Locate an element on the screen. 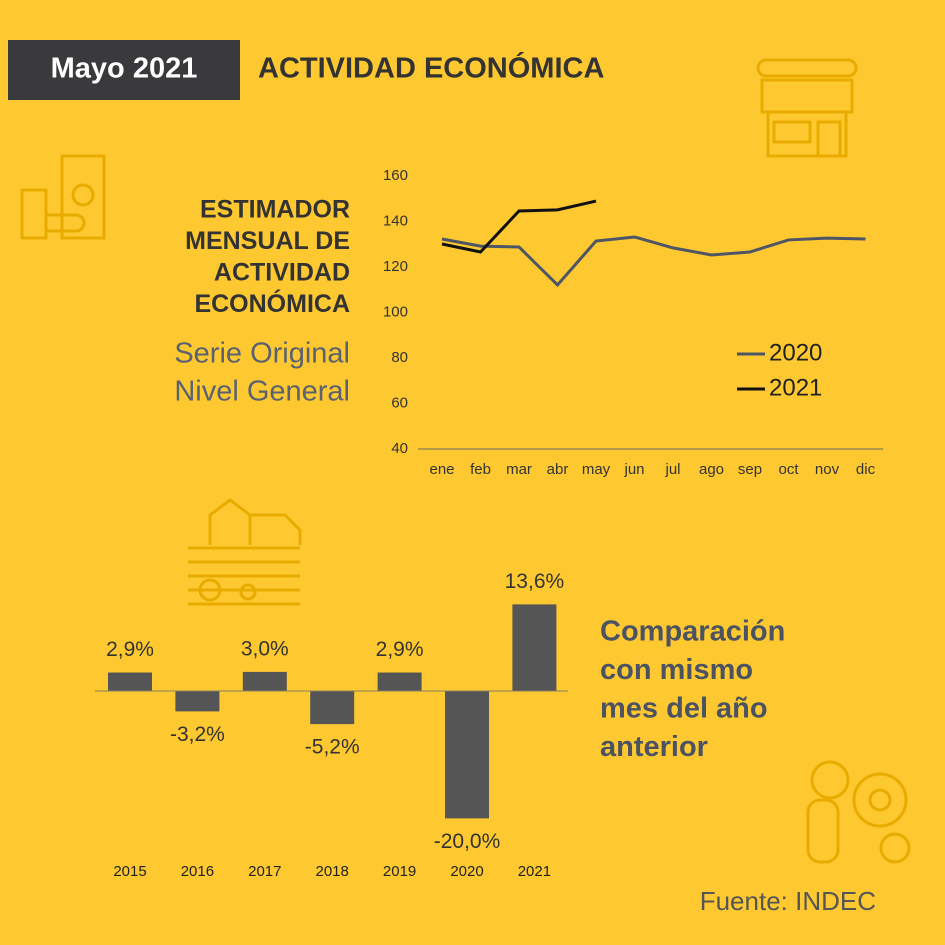 Image resolution: width=945 pixels, height=945 pixels. x-tick-label: ene is located at coordinates (441, 469).